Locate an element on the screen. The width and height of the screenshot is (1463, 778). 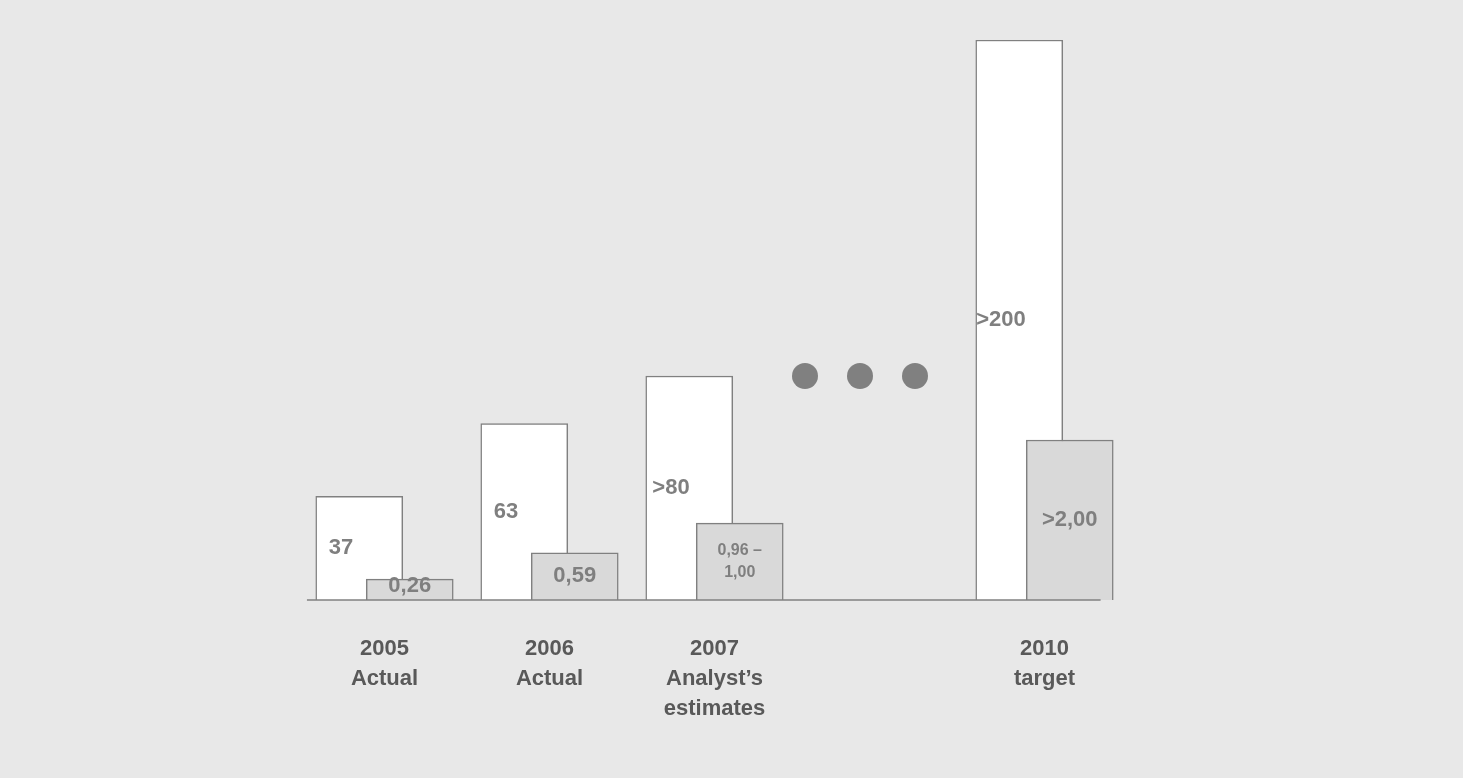
data-label: >200 is located at coordinates (1001, 319).